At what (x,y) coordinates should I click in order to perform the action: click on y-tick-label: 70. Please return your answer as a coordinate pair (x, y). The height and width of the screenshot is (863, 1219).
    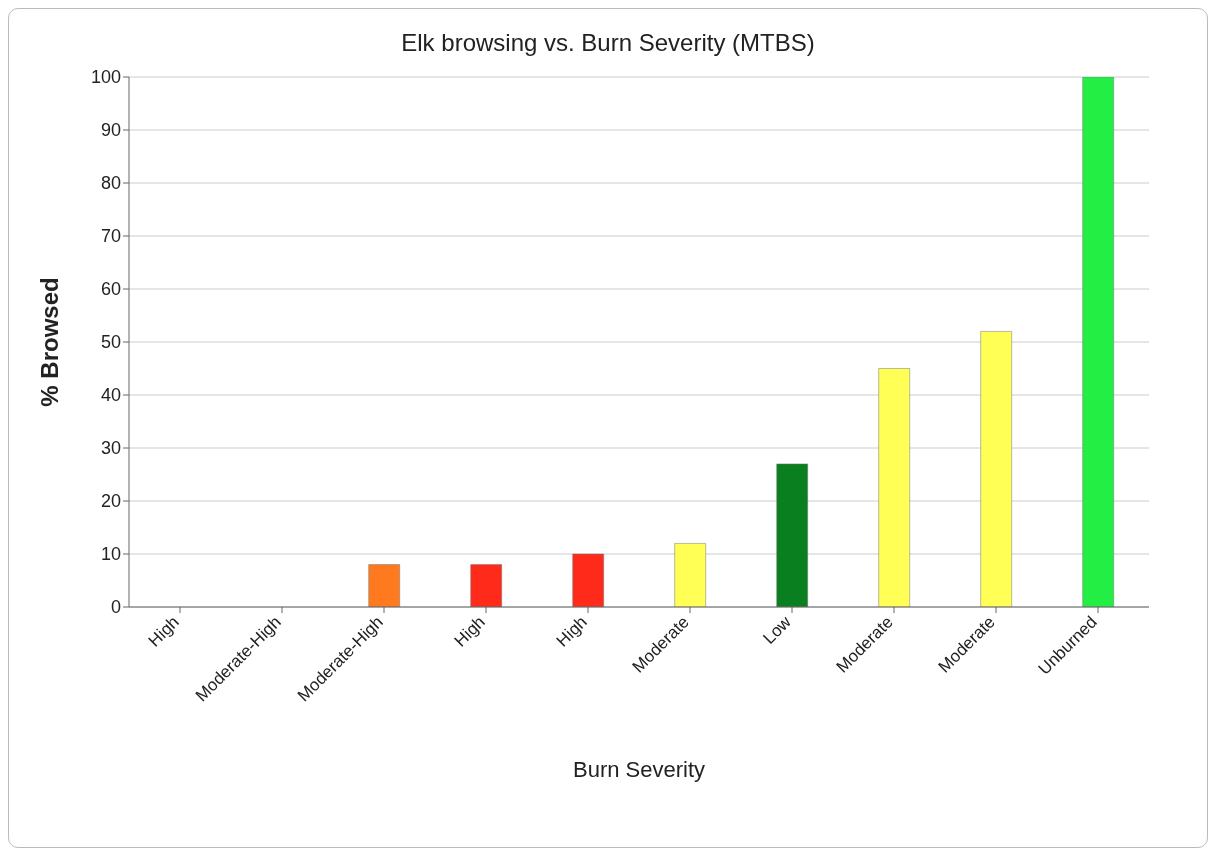
    Looking at the image, I should click on (110, 236).